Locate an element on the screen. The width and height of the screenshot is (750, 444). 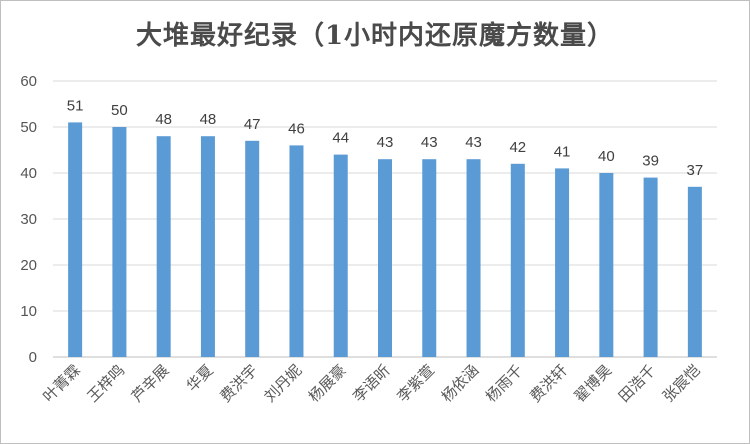
x-tick-label: 杨依涵 is located at coordinates (460, 383).